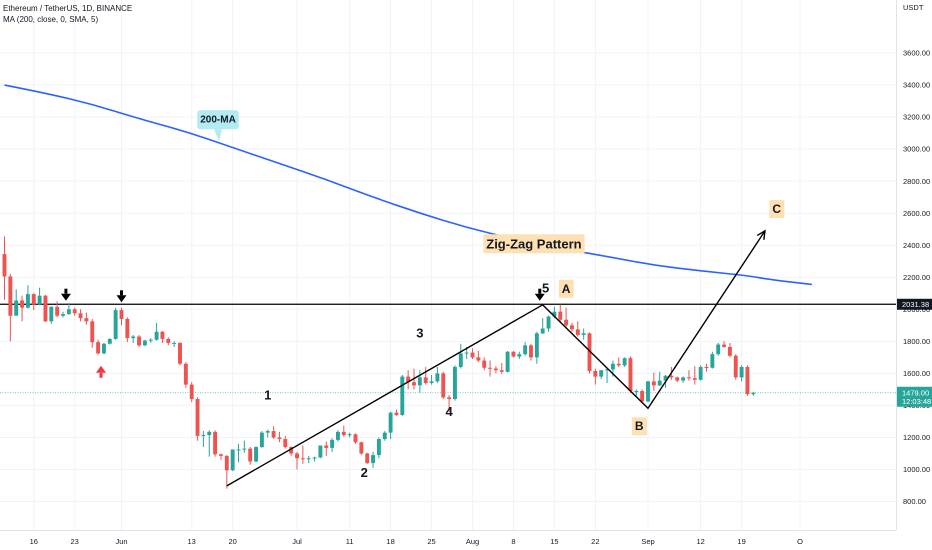 The image size is (932, 550). Describe the element at coordinates (472, 541) in the screenshot. I see `time-tick-label: Aug` at that location.